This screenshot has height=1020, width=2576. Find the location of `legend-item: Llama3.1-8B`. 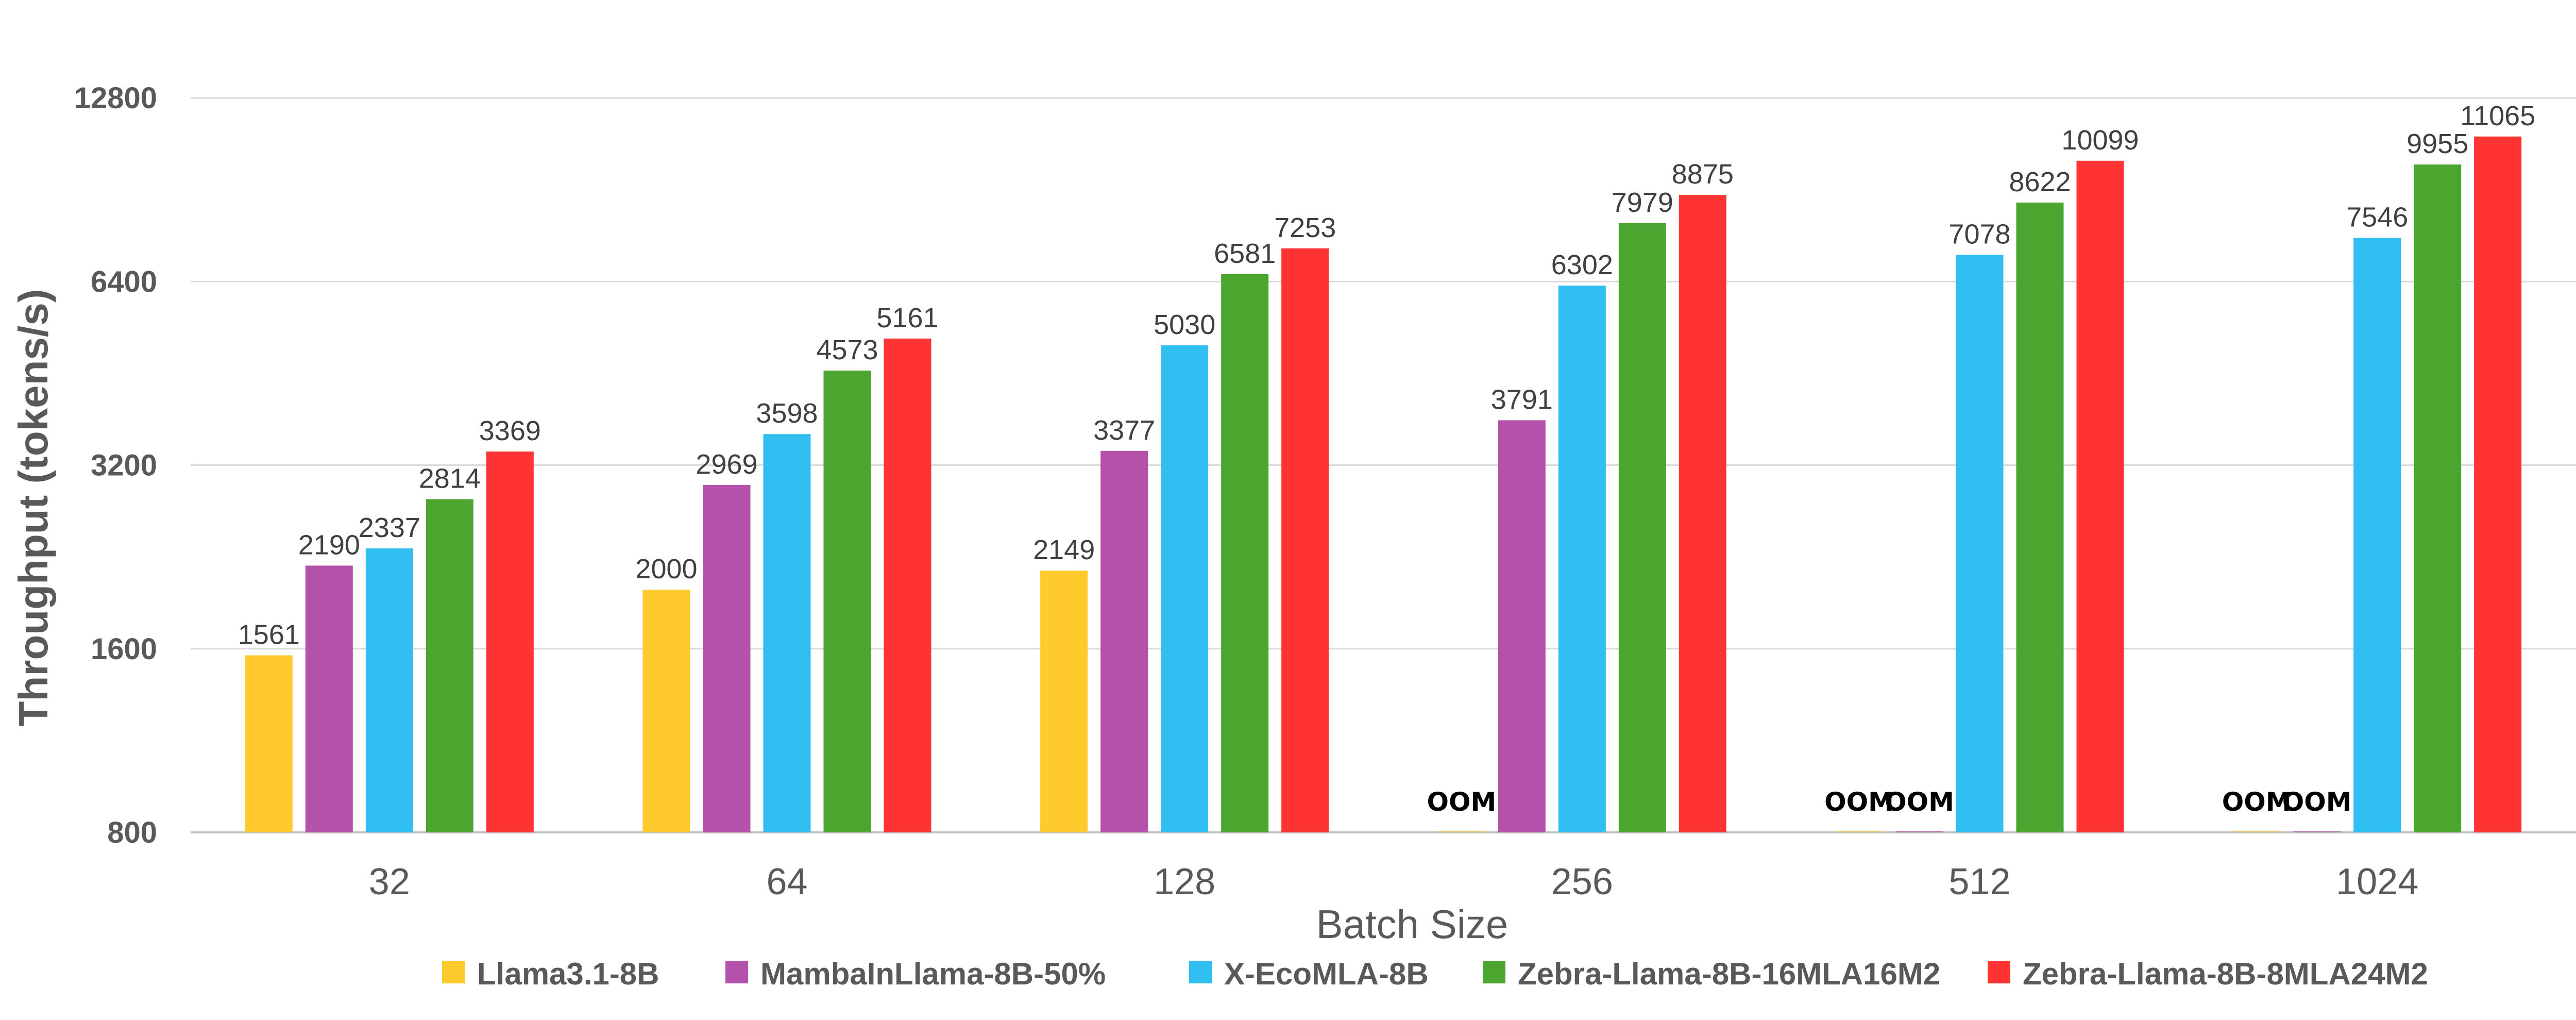

legend-item: Llama3.1-8B is located at coordinates (550, 974).